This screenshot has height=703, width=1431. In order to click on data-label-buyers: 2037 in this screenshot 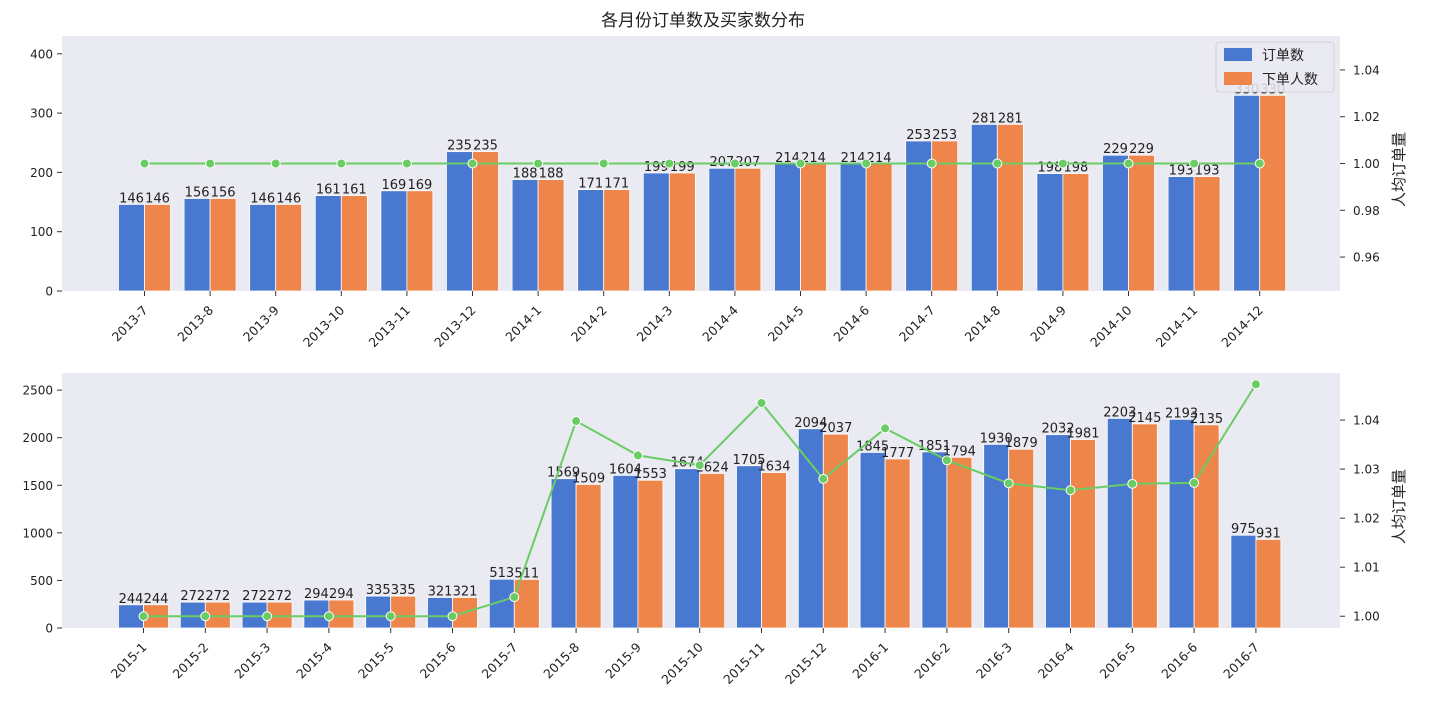, I will do `click(835, 428)`.